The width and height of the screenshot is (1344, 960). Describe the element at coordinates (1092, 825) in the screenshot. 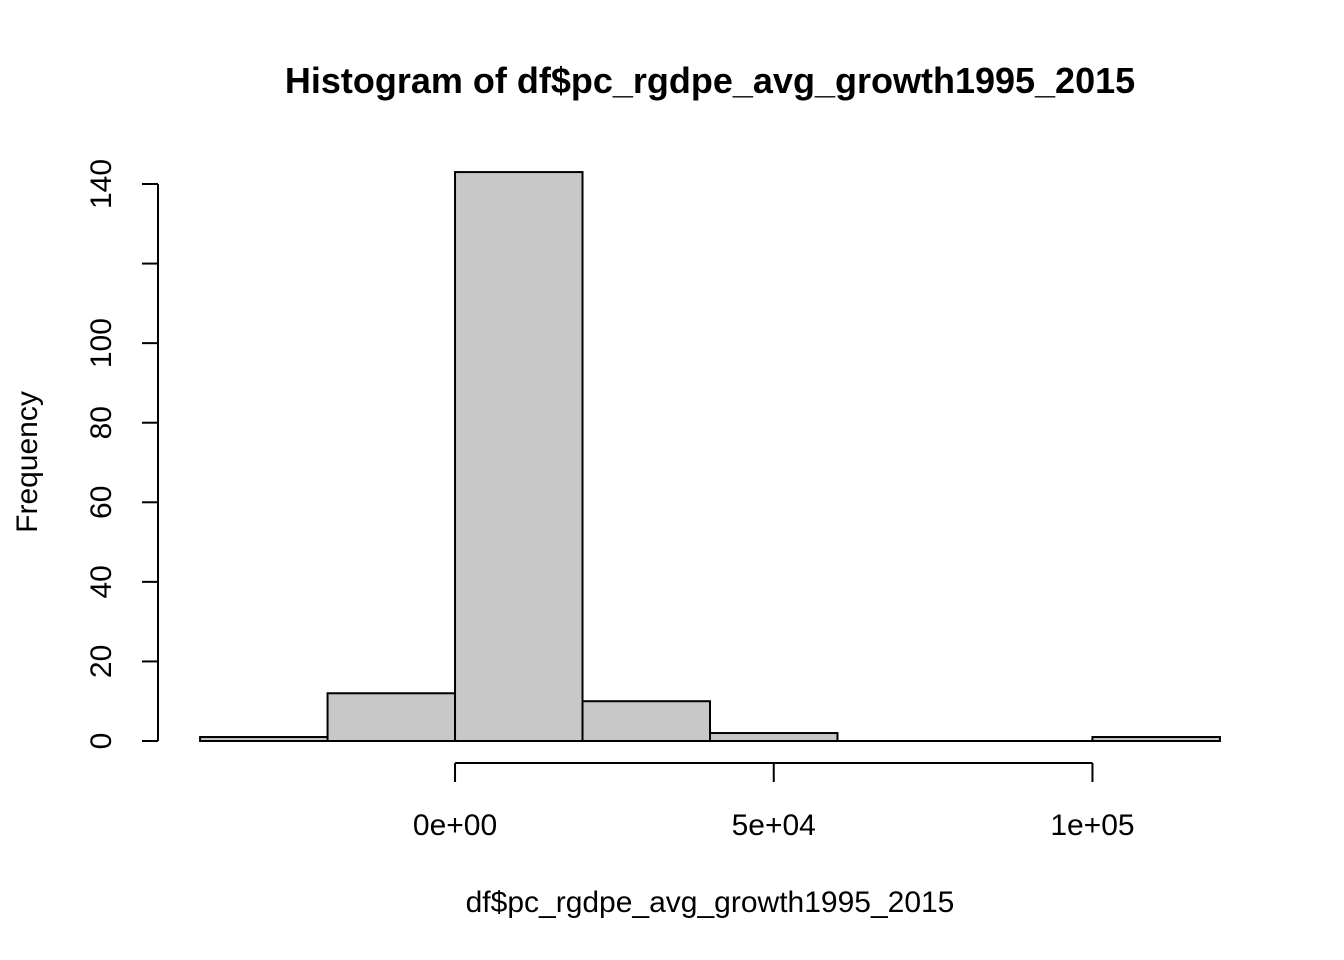

I see `x-tick-label: 1e+05` at that location.